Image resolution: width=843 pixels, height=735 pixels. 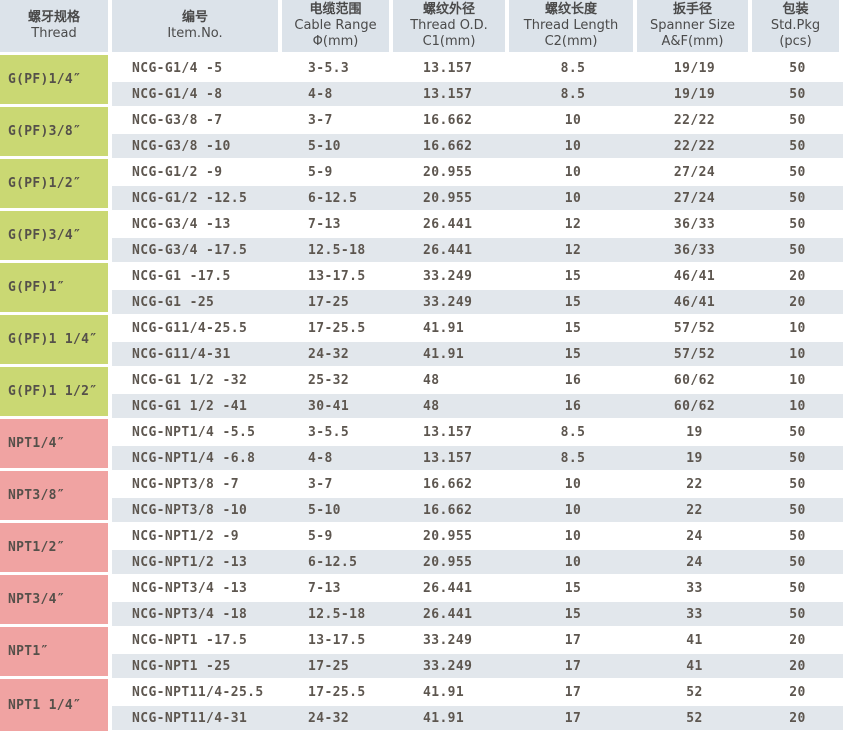 I want to click on thread-group-cell: NPT1″, so click(x=56, y=653).